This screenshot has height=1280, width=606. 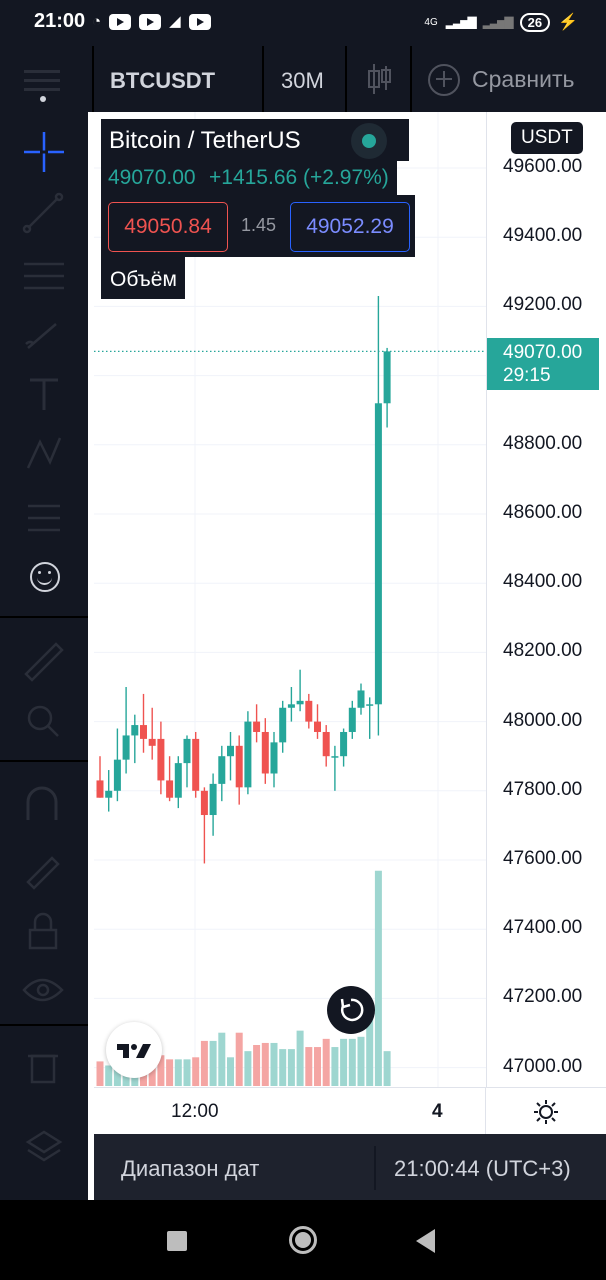 I want to click on tradingview-logo, so click(x=134, y=1050).